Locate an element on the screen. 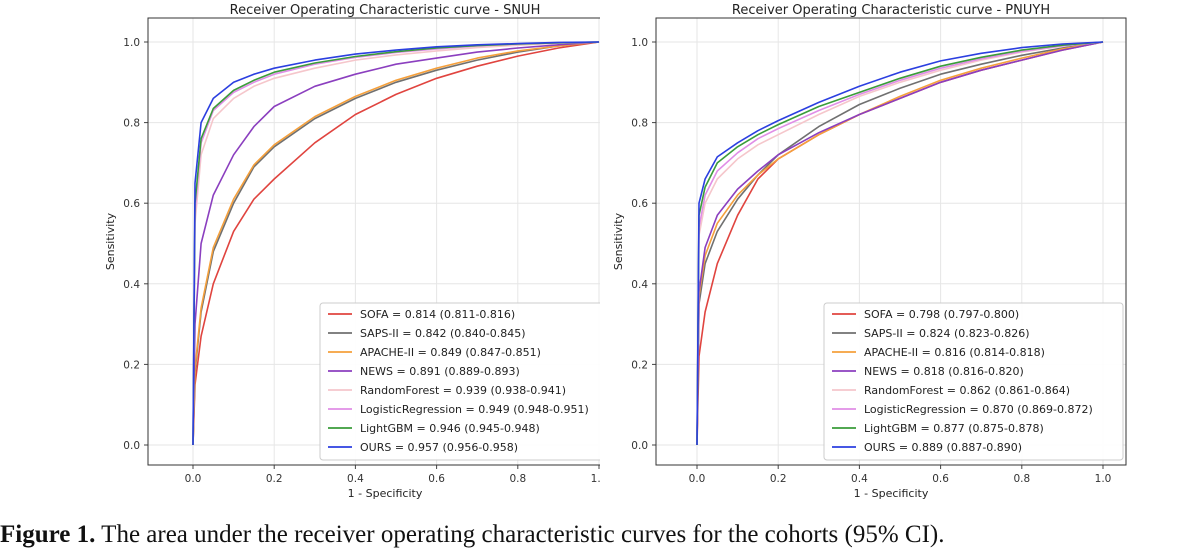 The image size is (1200, 559). legend-entry-logisticregression: LogisticRegression = 0.949 (0.948-0.951) is located at coordinates (474, 409).